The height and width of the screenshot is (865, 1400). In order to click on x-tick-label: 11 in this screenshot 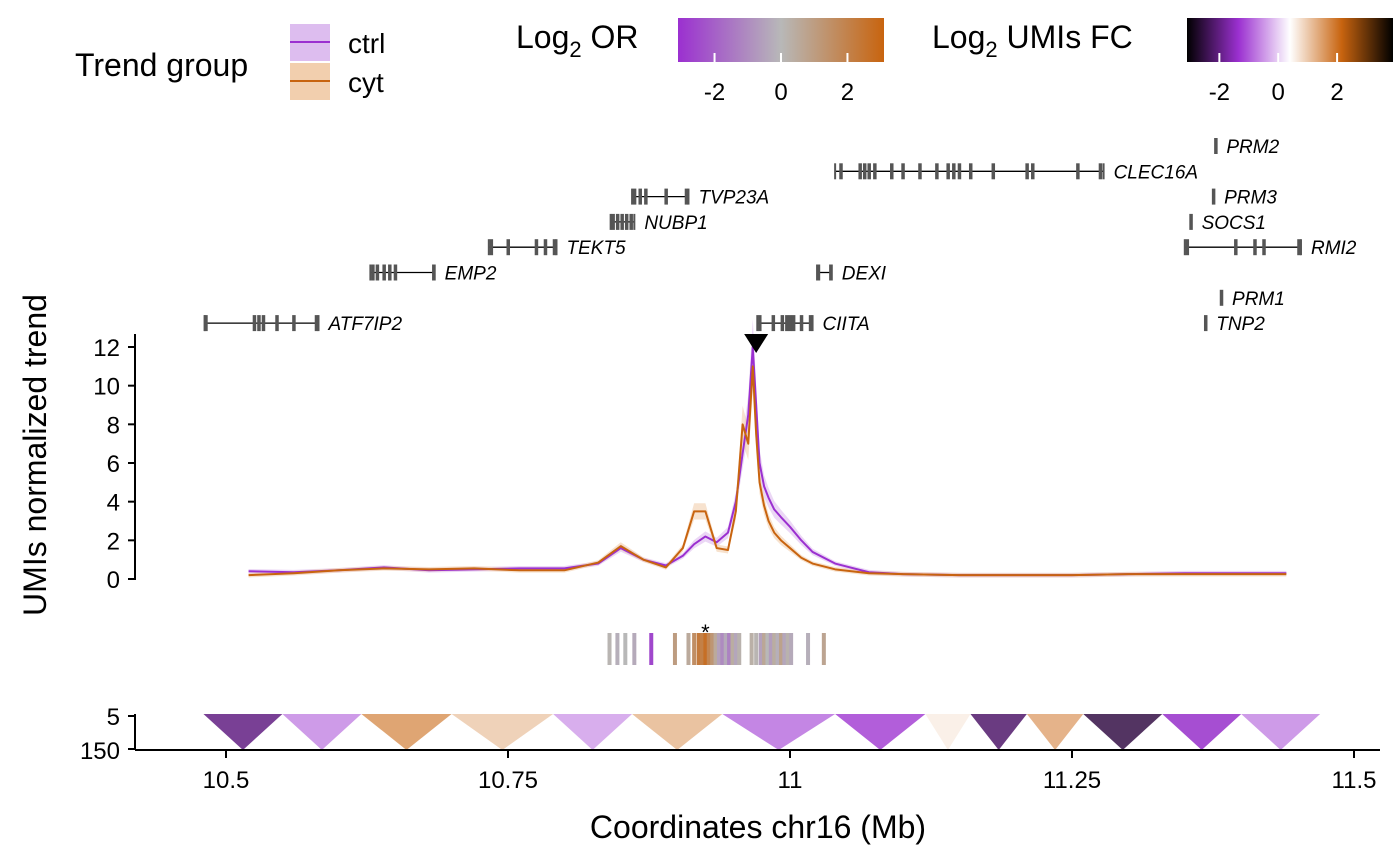, I will do `click(790, 780)`.